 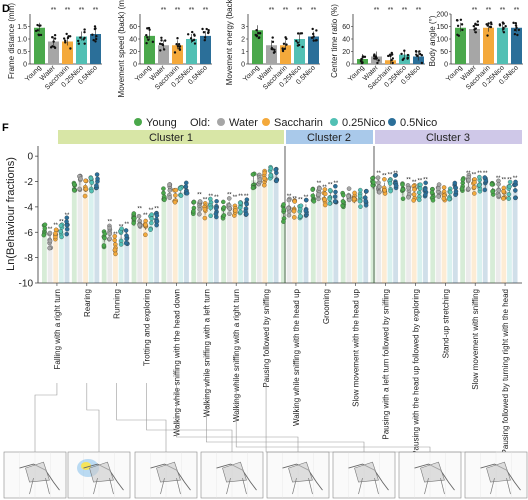 I want to click on legend-nico05-dot, so click(x=392, y=122).